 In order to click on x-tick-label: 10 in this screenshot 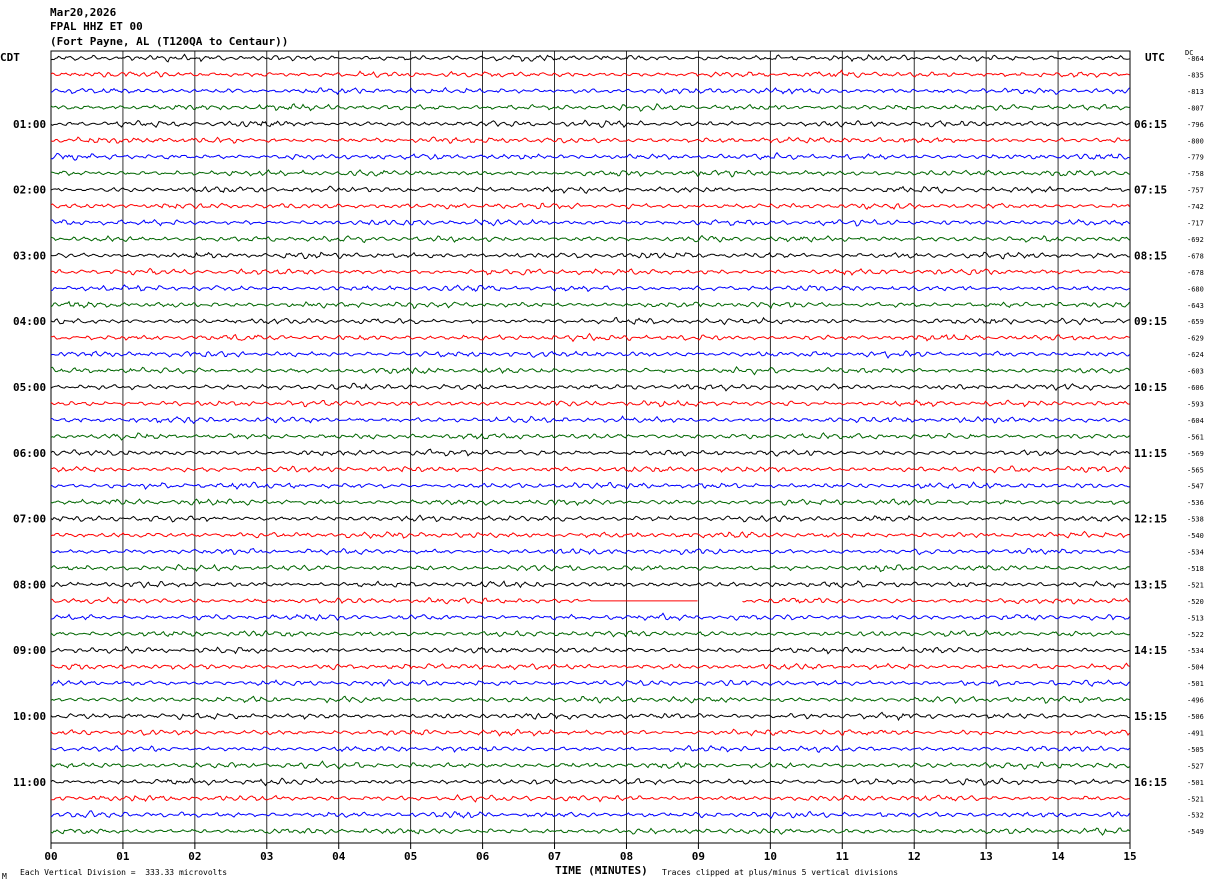, I will do `click(770, 856)`.